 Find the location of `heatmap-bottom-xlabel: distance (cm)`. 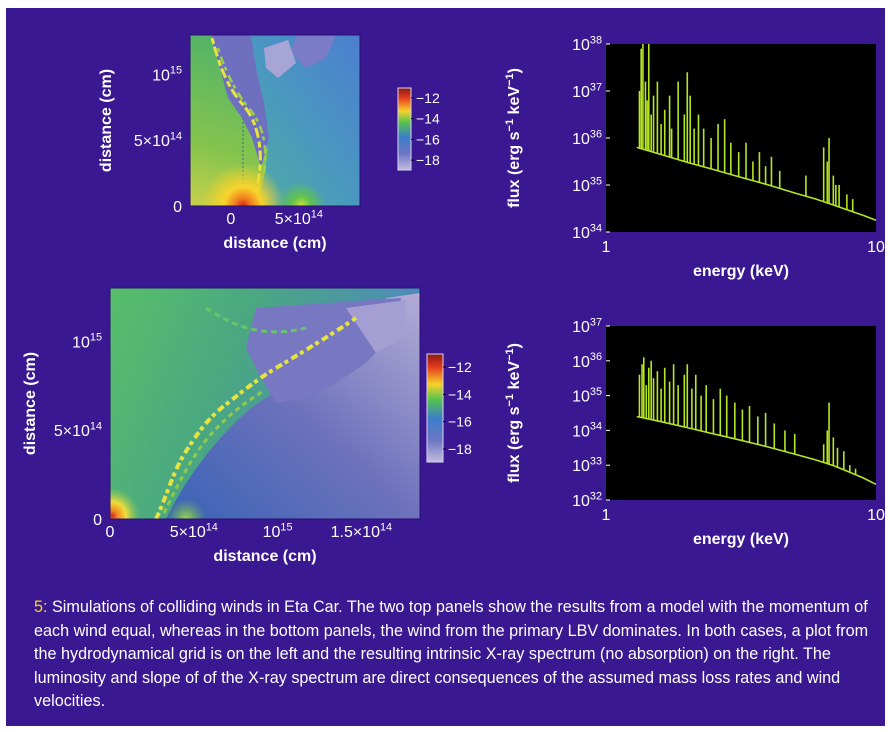

heatmap-bottom-xlabel: distance (cm) is located at coordinates (264, 556).